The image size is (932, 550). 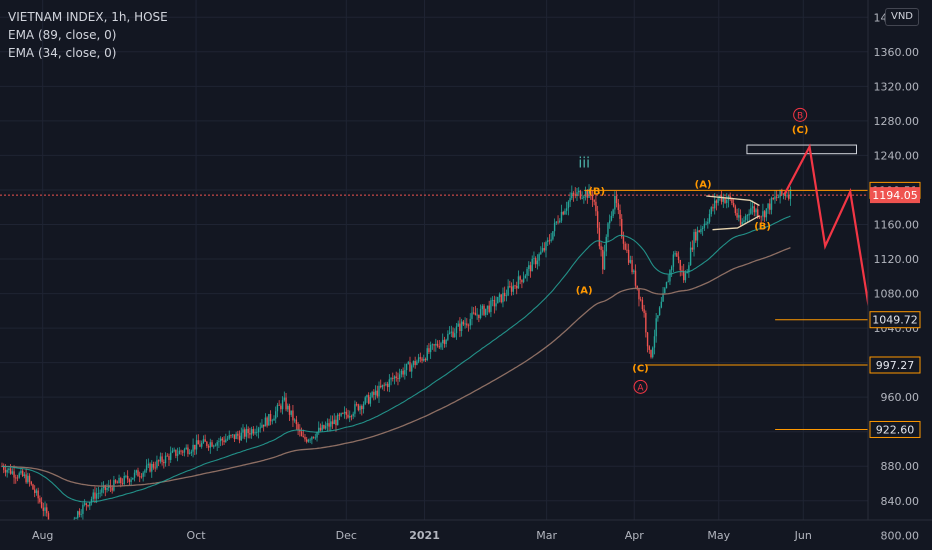 I want to click on price-tick-label: 1080.00, so click(x=897, y=294).